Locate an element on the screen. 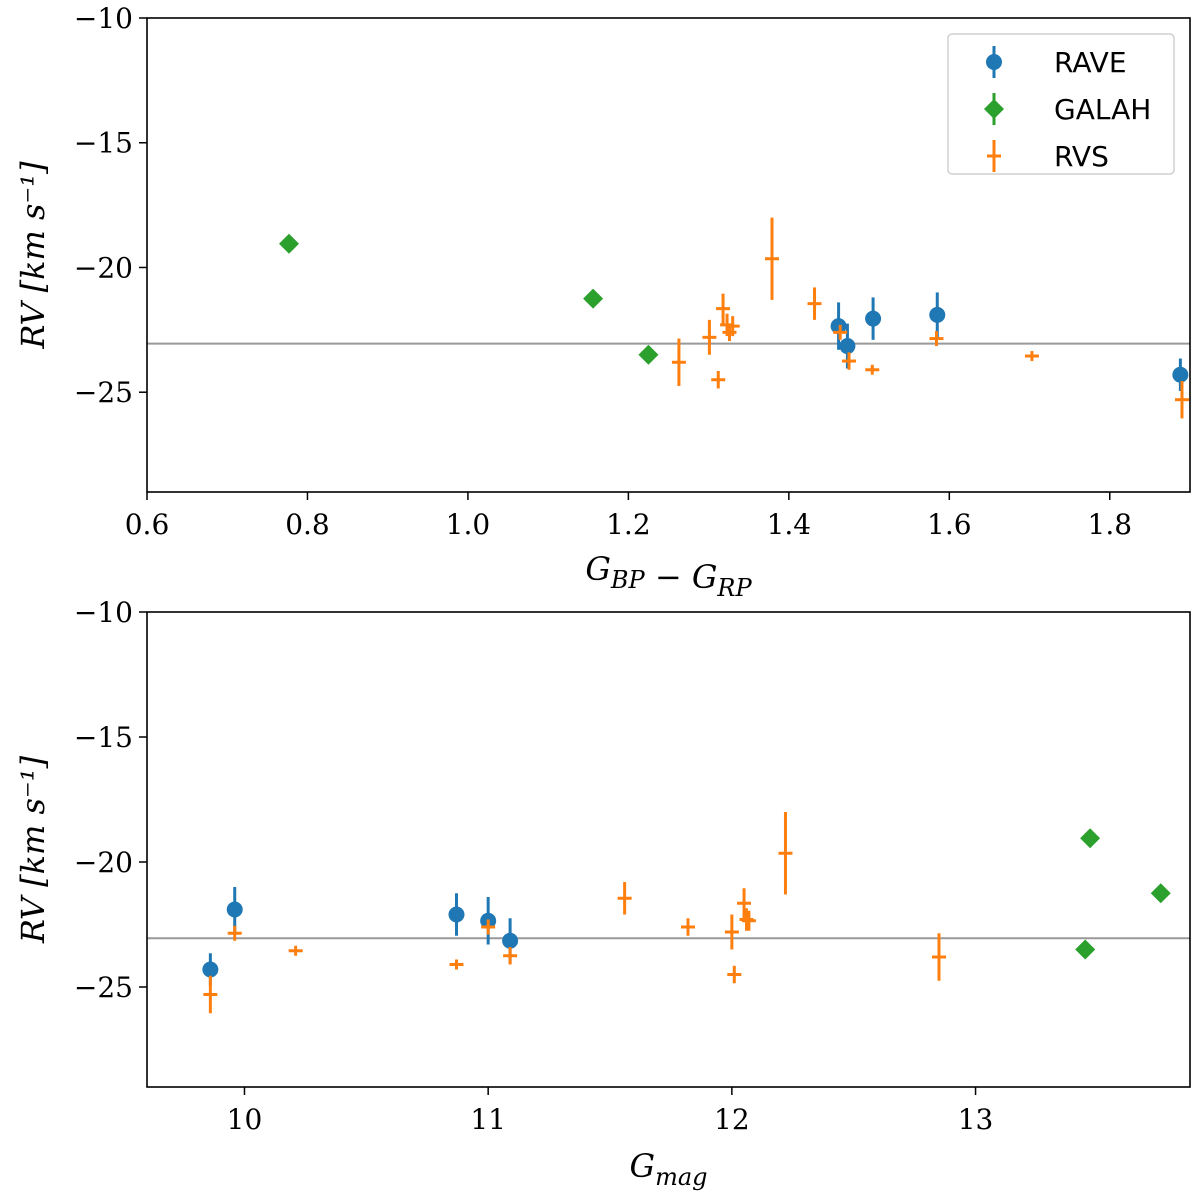  chart-0-xlabel: GBP − GRP is located at coordinates (668, 576).